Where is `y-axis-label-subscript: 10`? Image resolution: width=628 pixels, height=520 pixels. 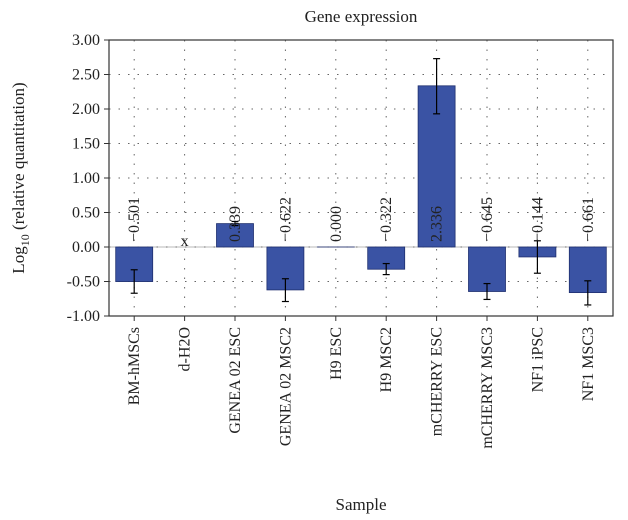 y-axis-label-subscript: 10 is located at coordinates (25, 240).